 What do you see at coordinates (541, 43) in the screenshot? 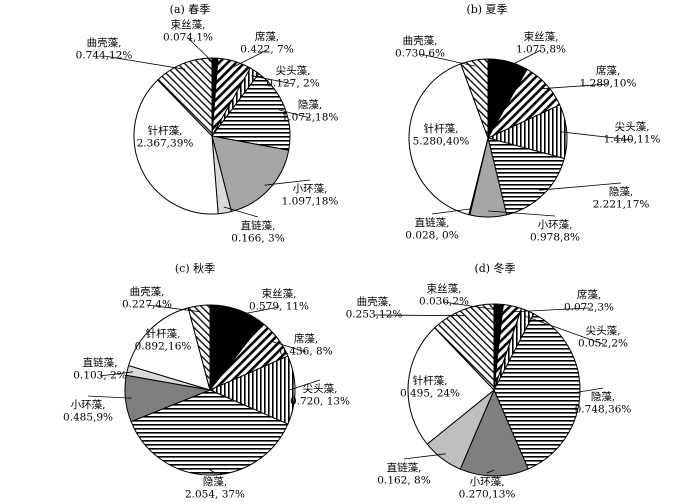
I see `slice-label: 束丝藻, 1.075,8%` at bounding box center [541, 43].